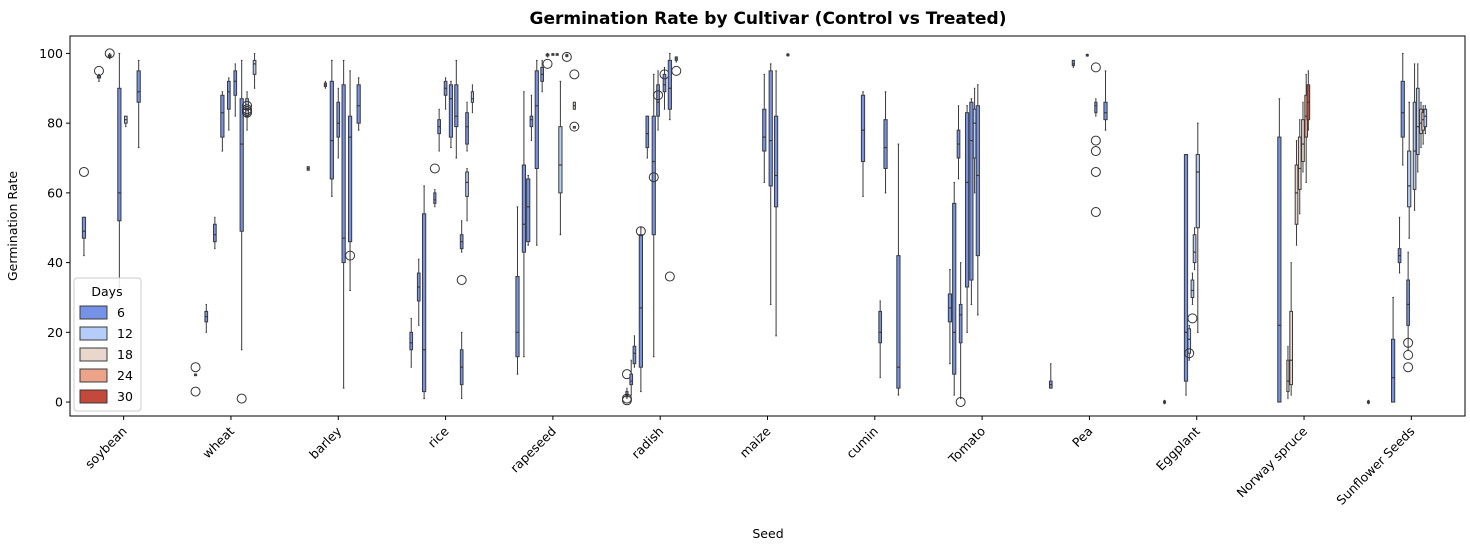 This screenshot has height=549, width=1470. What do you see at coordinates (106, 448) in the screenshot?
I see `x-tick-label: soybean` at bounding box center [106, 448].